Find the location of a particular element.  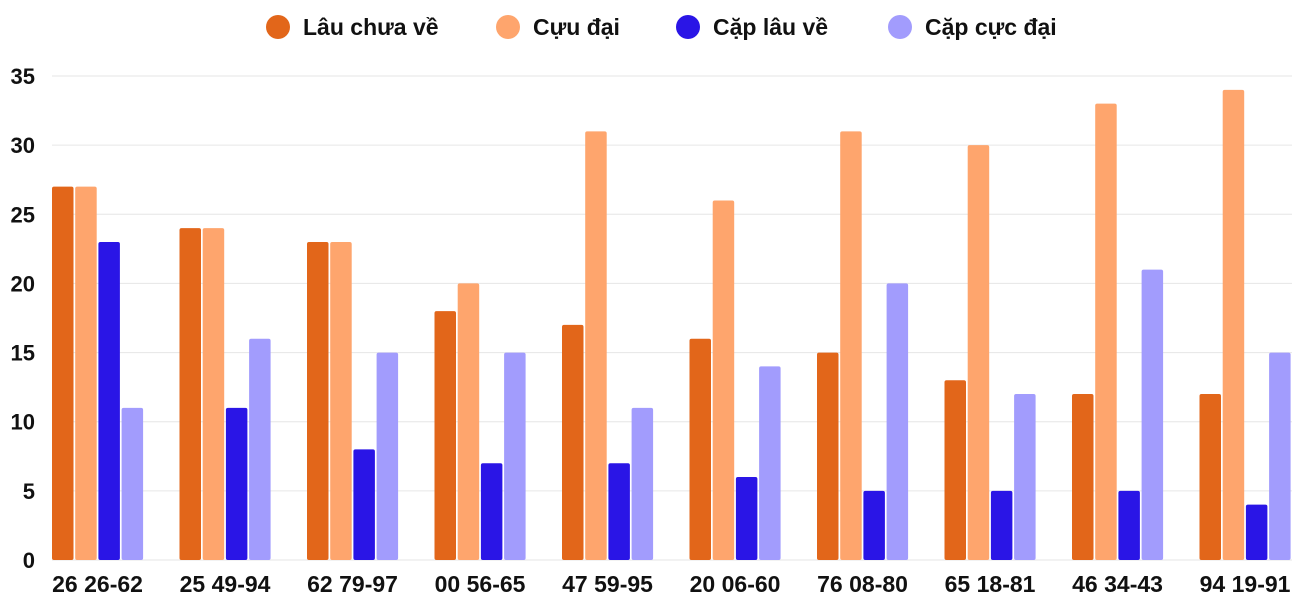

y-tick-label: 5 is located at coordinates (29, 491).